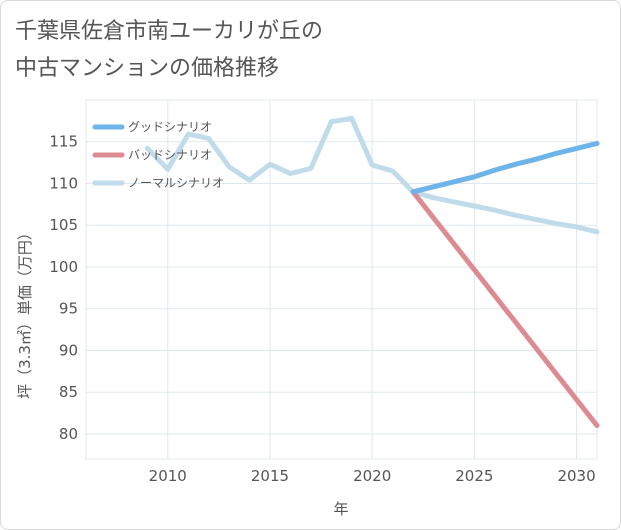 Image resolution: width=621 pixels, height=530 pixels. Describe the element at coordinates (25, 312) in the screenshot. I see `y-axis-label: 坪（3.3㎡）単価（万円）` at that location.